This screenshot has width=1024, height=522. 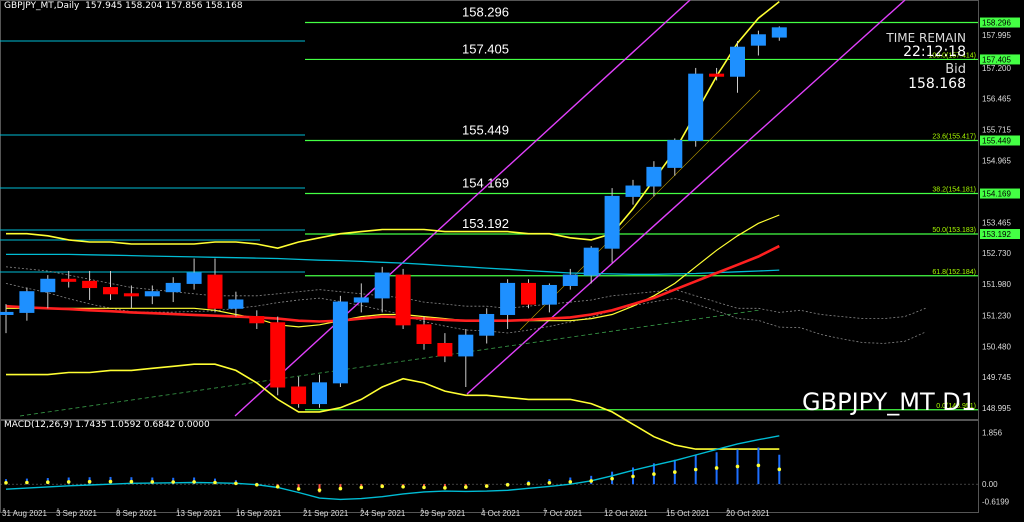 I want to click on x-tick-label: 4 Oct 2021, so click(x=501, y=513).